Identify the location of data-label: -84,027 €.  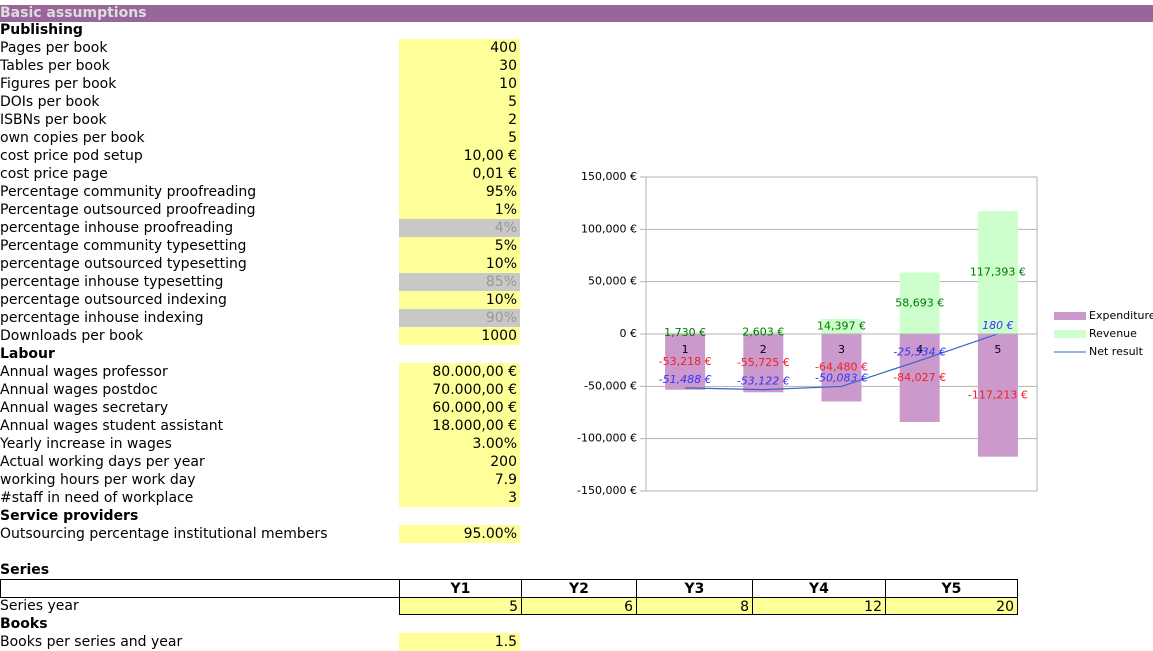
(919, 377).